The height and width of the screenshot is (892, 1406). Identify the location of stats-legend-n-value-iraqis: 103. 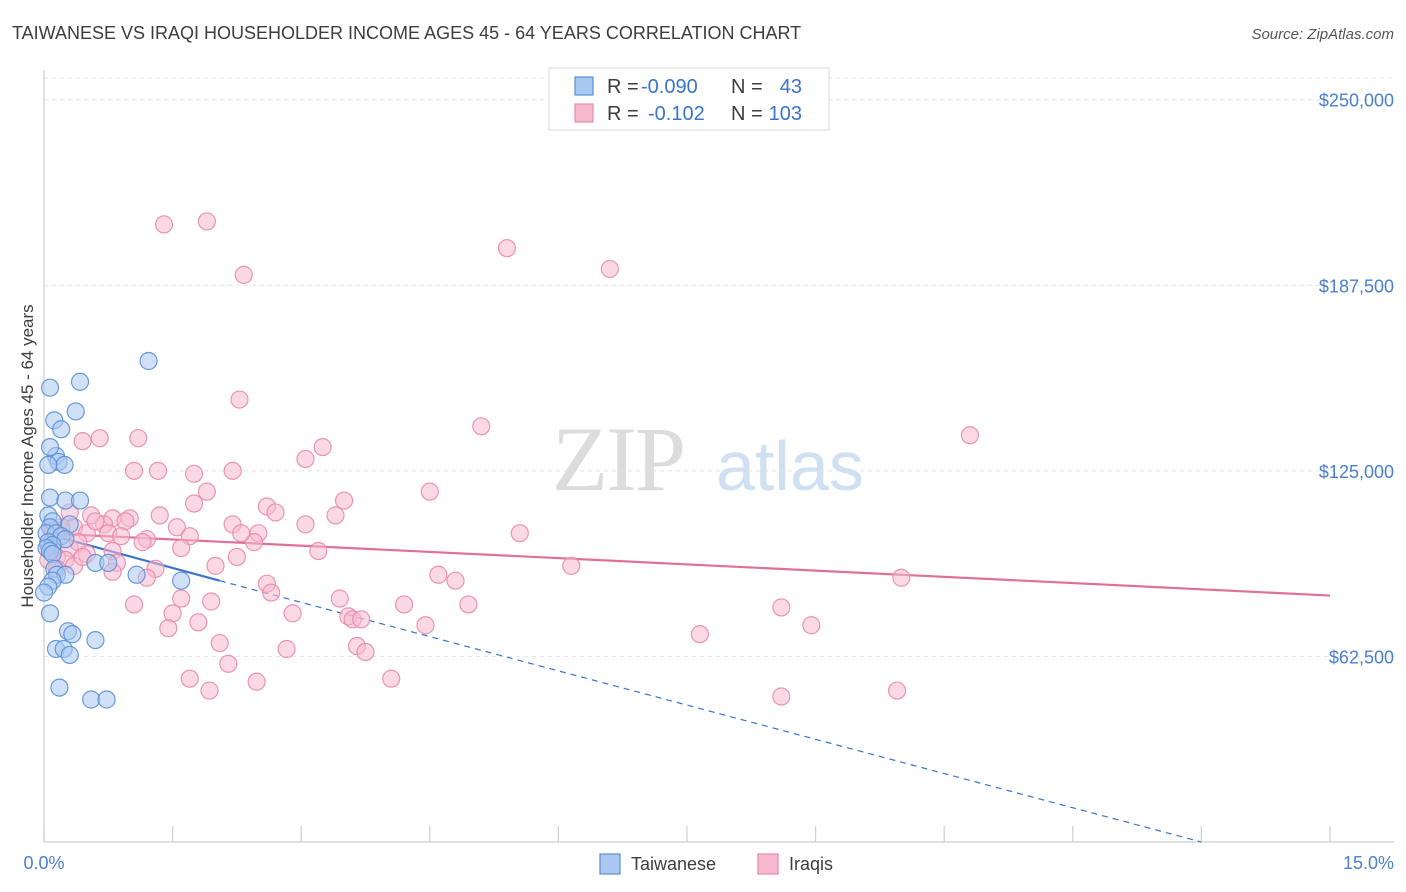
(785, 114).